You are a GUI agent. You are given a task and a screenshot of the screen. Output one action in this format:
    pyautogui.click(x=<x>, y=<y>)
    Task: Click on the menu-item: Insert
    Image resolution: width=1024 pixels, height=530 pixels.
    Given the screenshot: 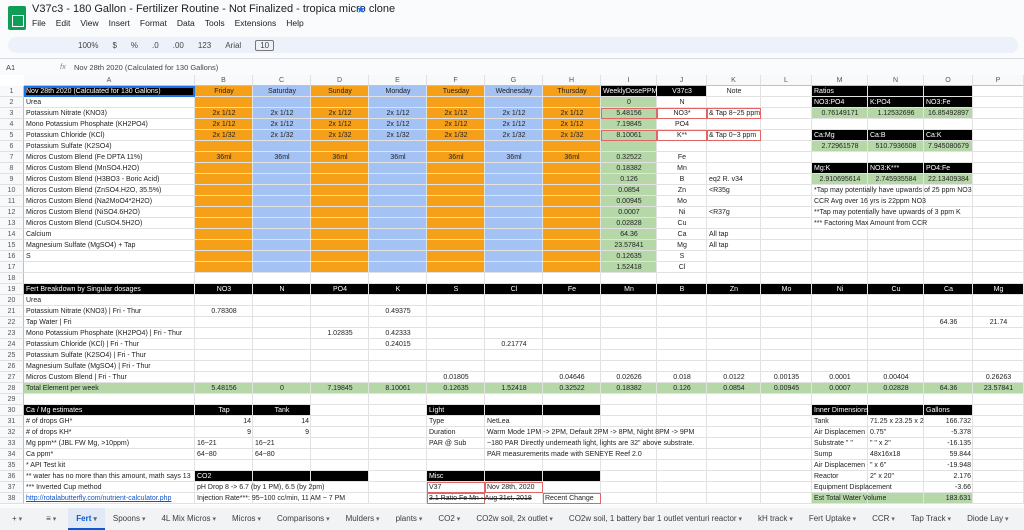 What is the action you would take?
    pyautogui.click(x=119, y=23)
    